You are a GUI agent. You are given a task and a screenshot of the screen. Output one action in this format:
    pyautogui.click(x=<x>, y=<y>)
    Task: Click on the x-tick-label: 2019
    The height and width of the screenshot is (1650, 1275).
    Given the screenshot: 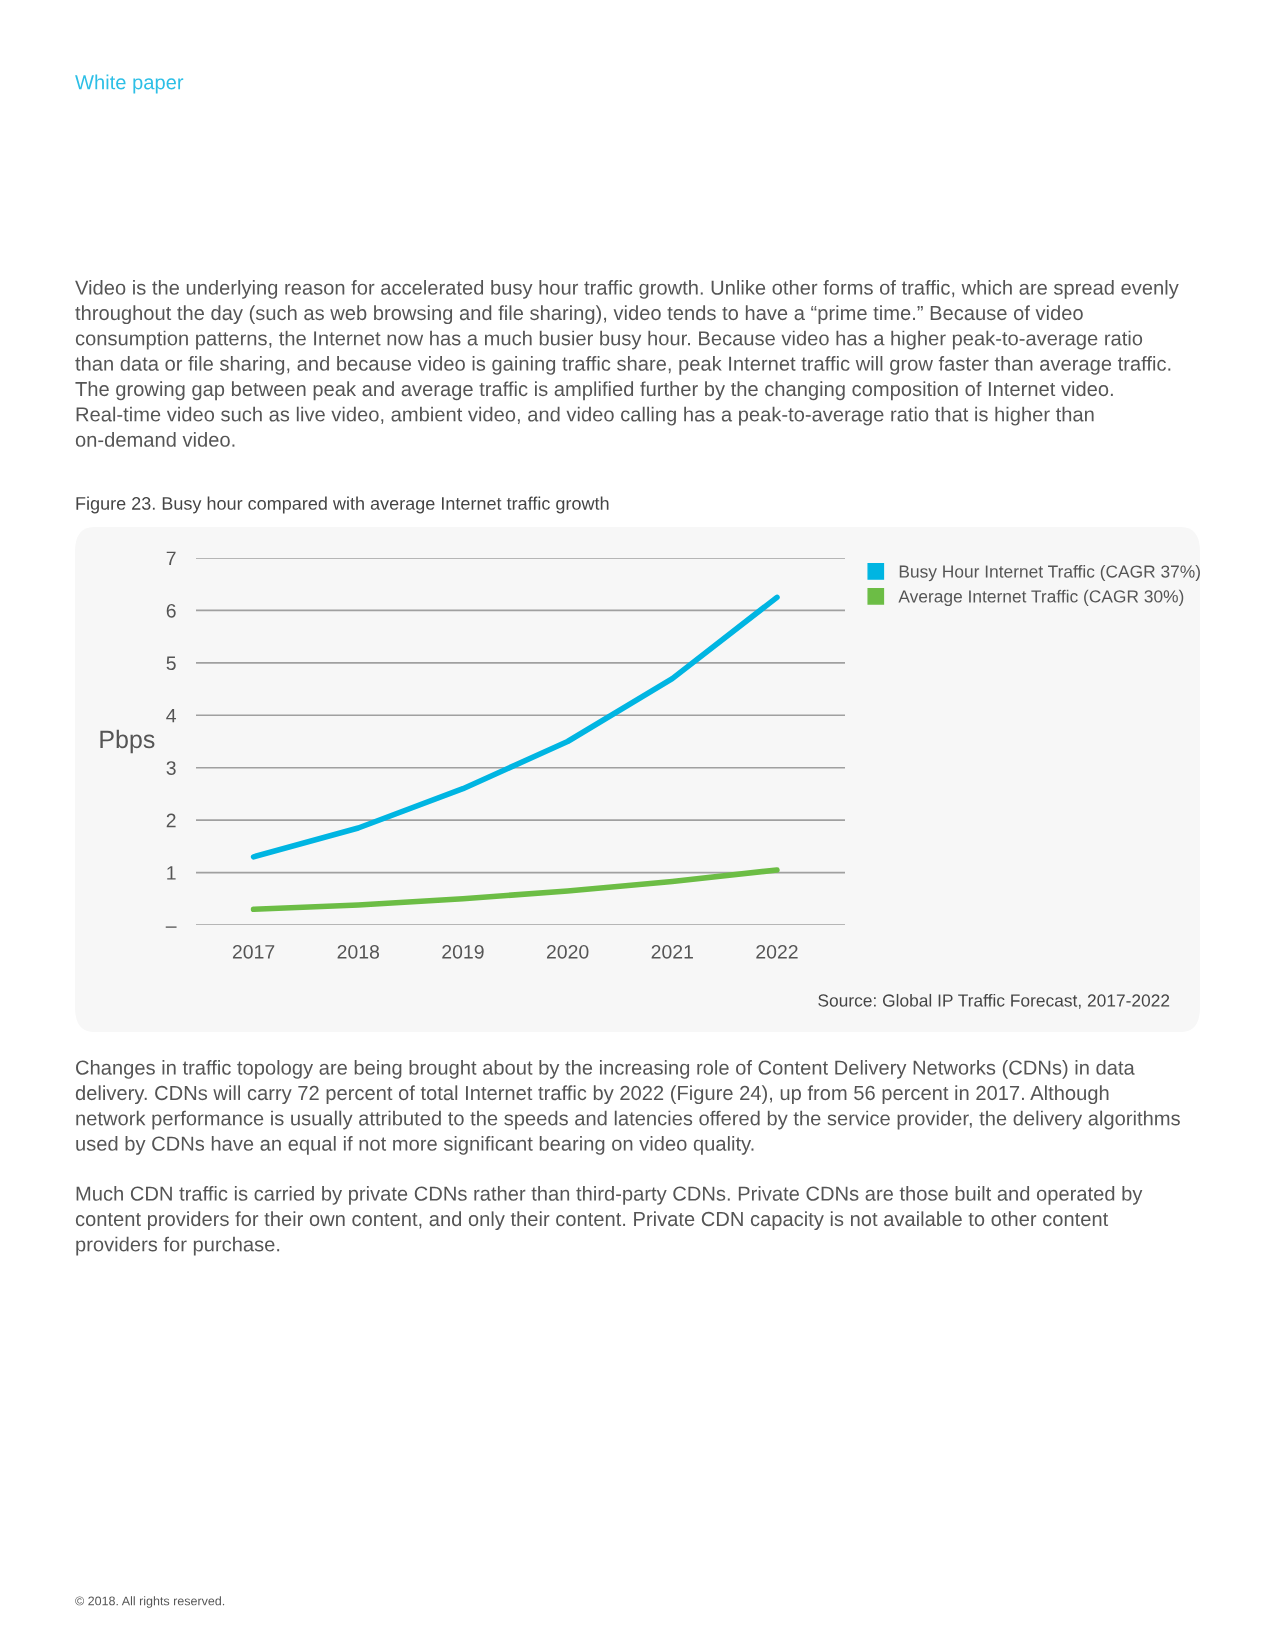 What is the action you would take?
    pyautogui.click(x=463, y=951)
    